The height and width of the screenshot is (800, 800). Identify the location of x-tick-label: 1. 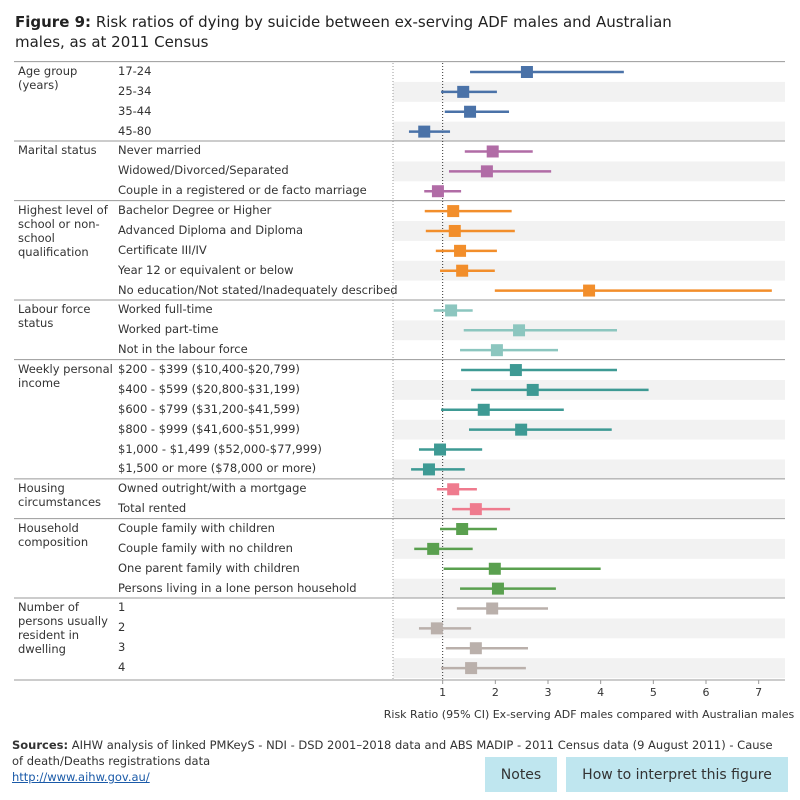
(442, 692).